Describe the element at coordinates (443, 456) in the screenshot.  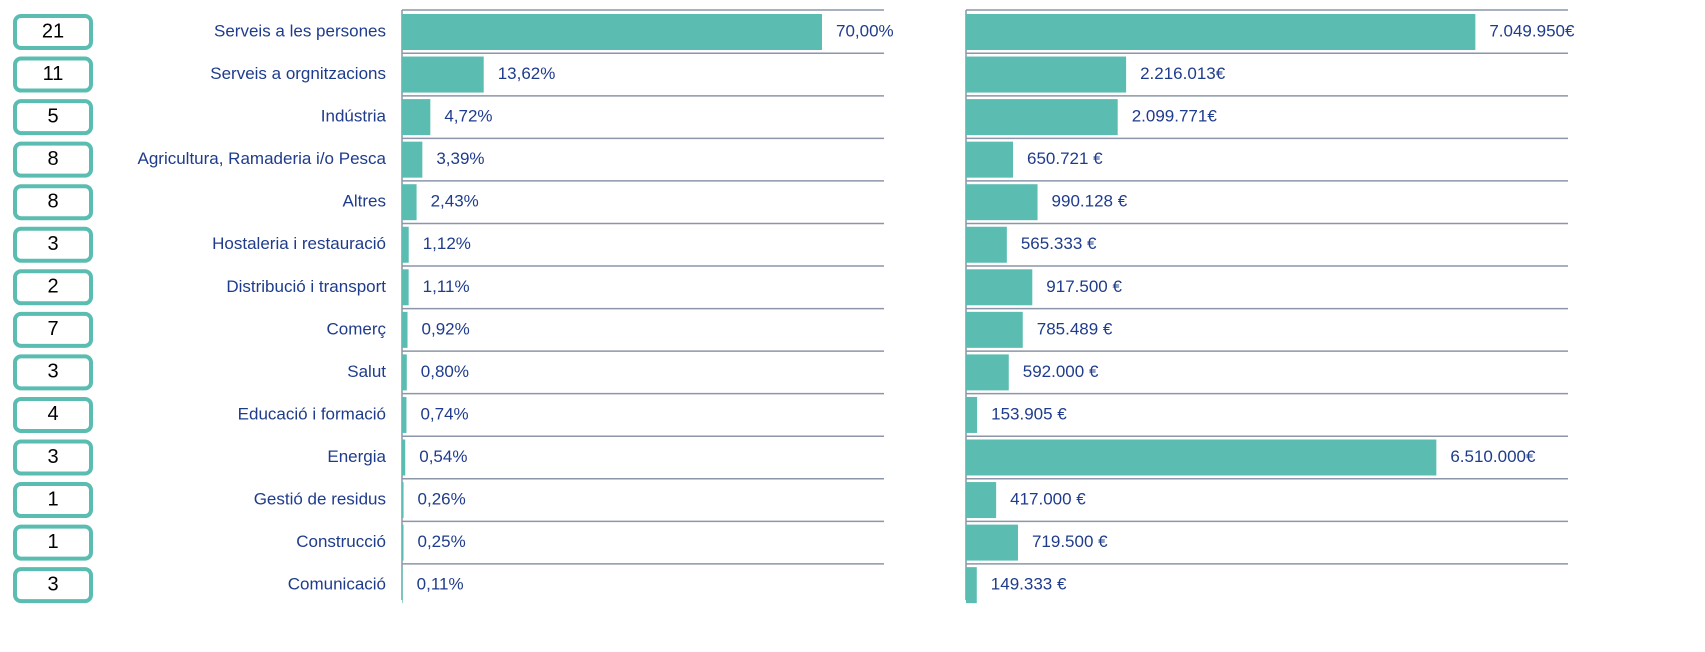
I see `value-label: 0,54%` at that location.